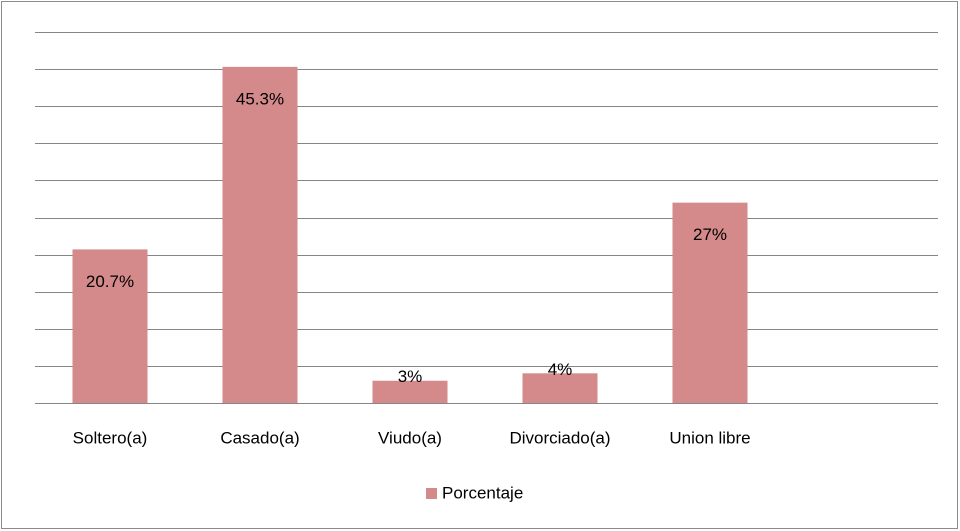 This screenshot has height=531, width=960. Describe the element at coordinates (560, 369) in the screenshot. I see `data-label: 4%` at that location.